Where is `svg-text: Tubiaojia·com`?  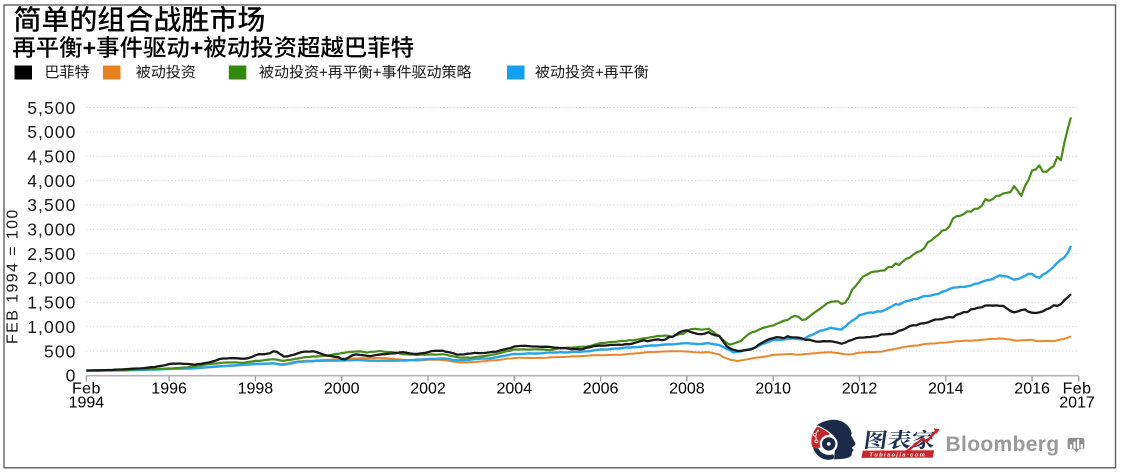 svg-text: Tubiaojia·com is located at coordinates (897, 456).